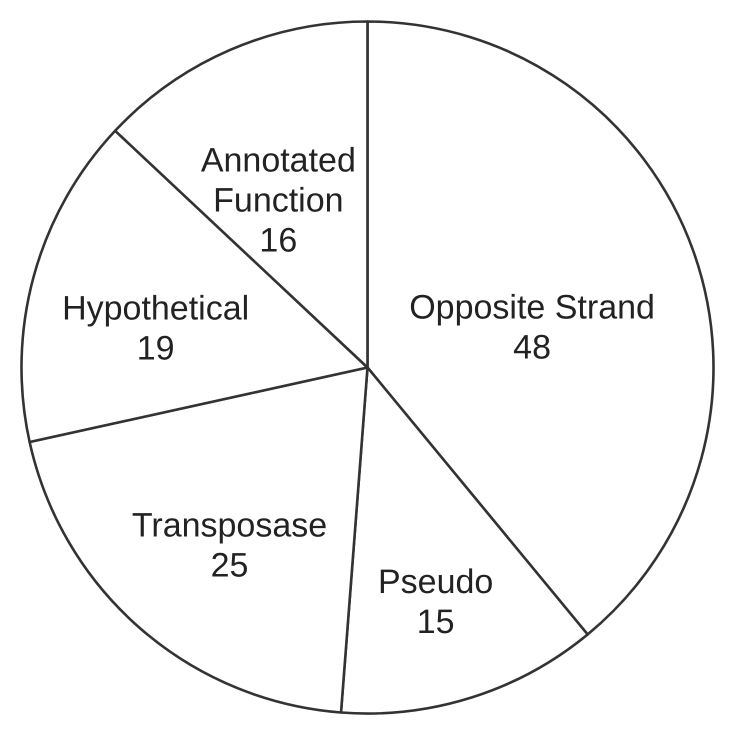 This screenshot has height=735, width=735. Describe the element at coordinates (278, 241) in the screenshot. I see `data-label: 16` at that location.